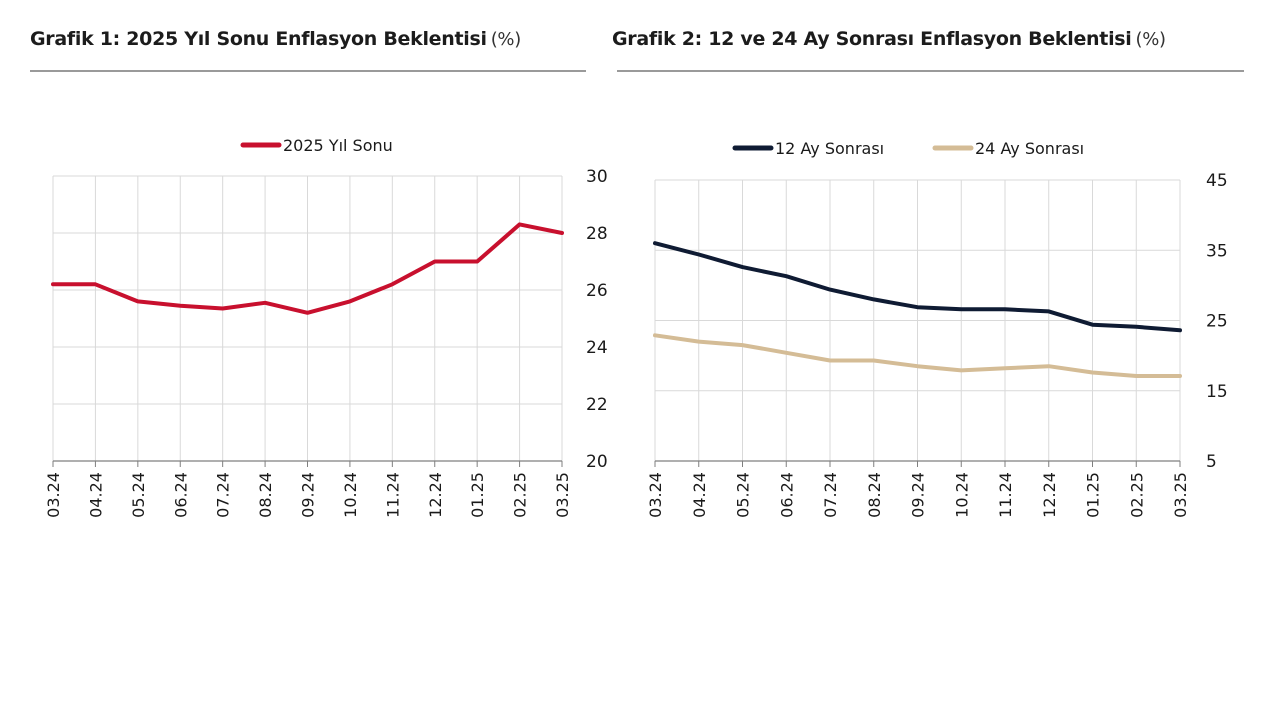 The height and width of the screenshot is (720, 1280). I want to click on y-tick-label: 25, so click(1217, 322).